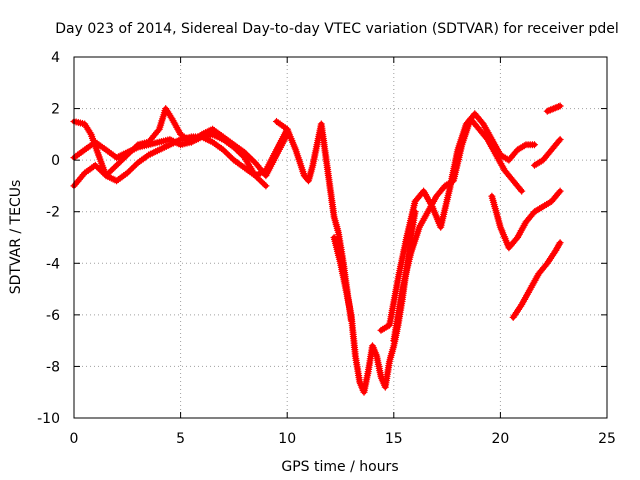 This screenshot has height=480, width=640. What do you see at coordinates (394, 439) in the screenshot?
I see `x-tick-label: 15` at bounding box center [394, 439].